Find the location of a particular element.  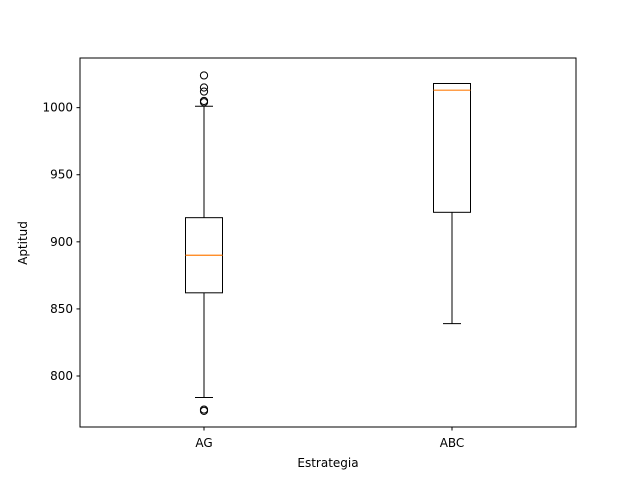

x-tick-label: ABC is located at coordinates (452, 443).